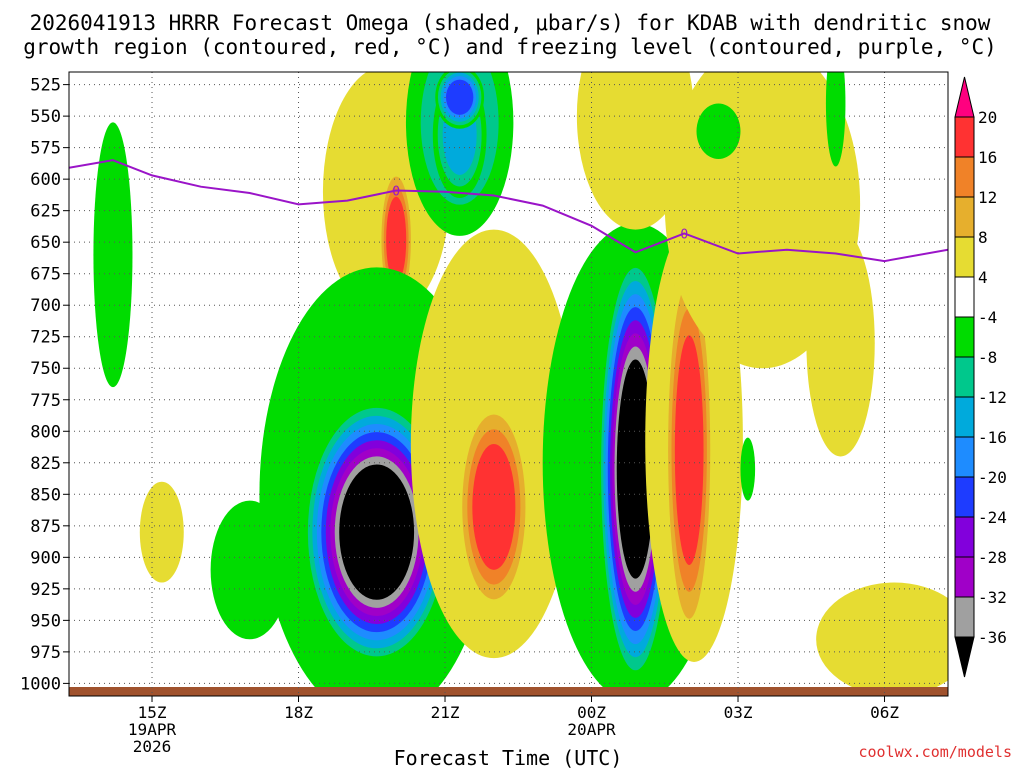 The width and height of the screenshot is (1024, 768). Describe the element at coordinates (45, 464) in the screenshot. I see `y-tick-label-12: 825` at that location.